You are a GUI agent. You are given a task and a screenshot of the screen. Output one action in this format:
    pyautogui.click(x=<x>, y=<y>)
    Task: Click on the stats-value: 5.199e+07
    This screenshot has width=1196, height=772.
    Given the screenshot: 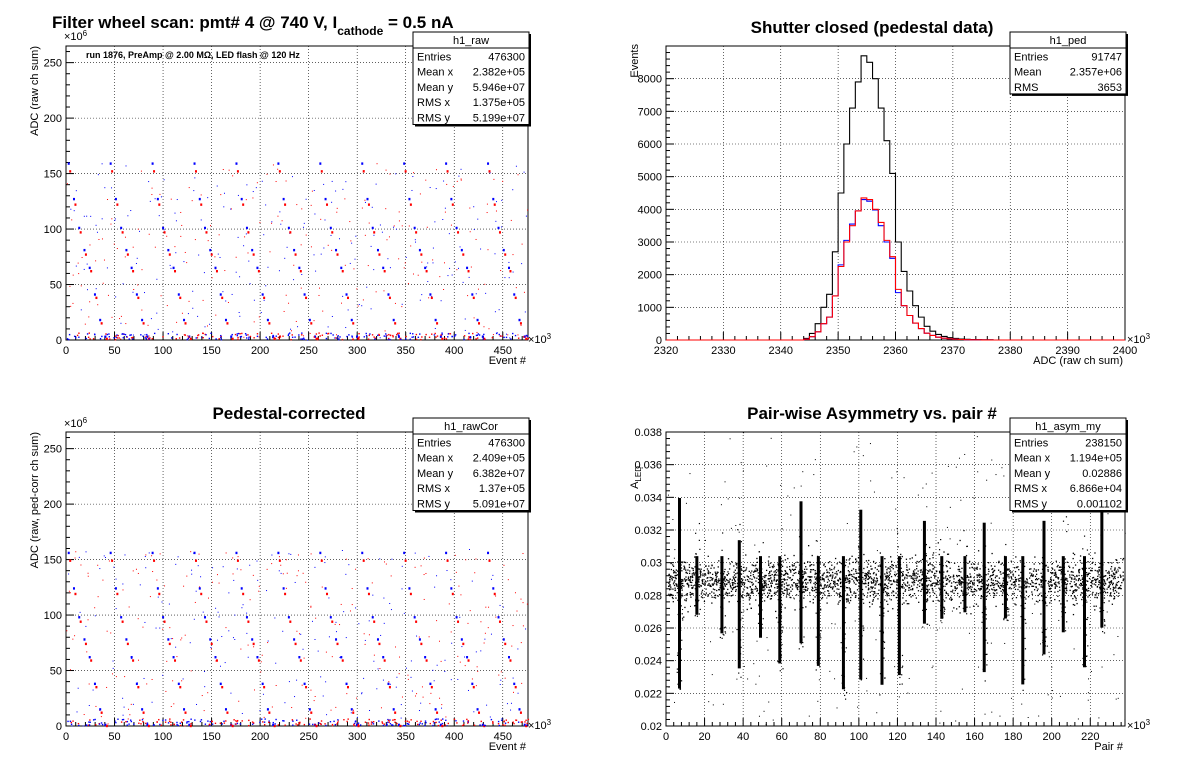 What is the action you would take?
    pyautogui.click(x=499, y=119)
    